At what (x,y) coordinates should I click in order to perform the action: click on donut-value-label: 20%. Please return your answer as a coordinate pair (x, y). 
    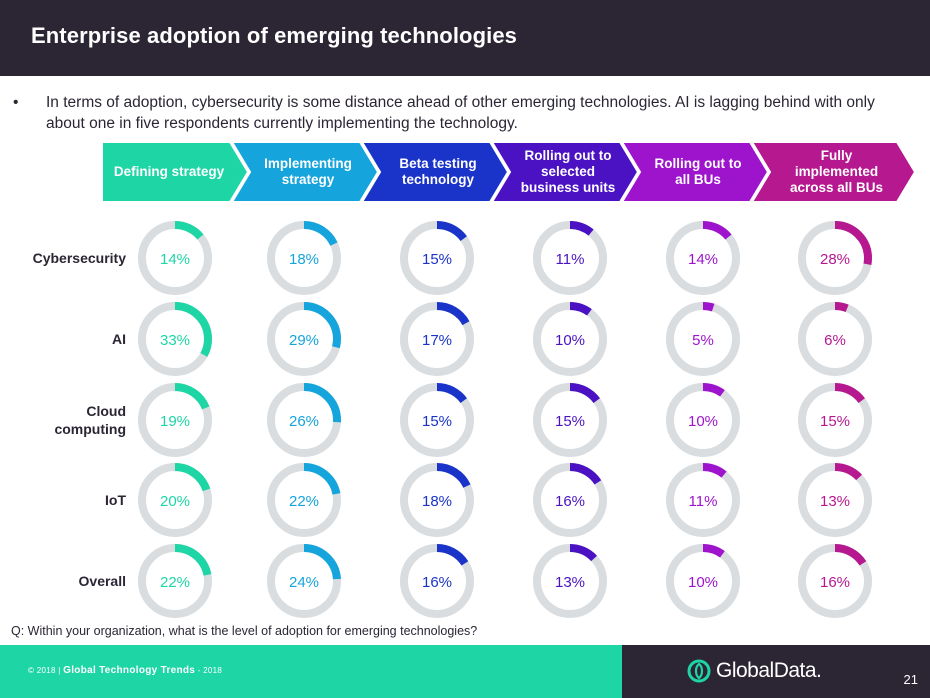
    Looking at the image, I should click on (175, 501).